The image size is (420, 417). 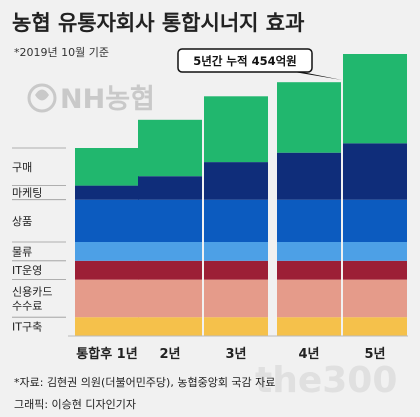 What do you see at coordinates (170, 251) in the screenshot?
I see `bar-segment-물류-2` at bounding box center [170, 251].